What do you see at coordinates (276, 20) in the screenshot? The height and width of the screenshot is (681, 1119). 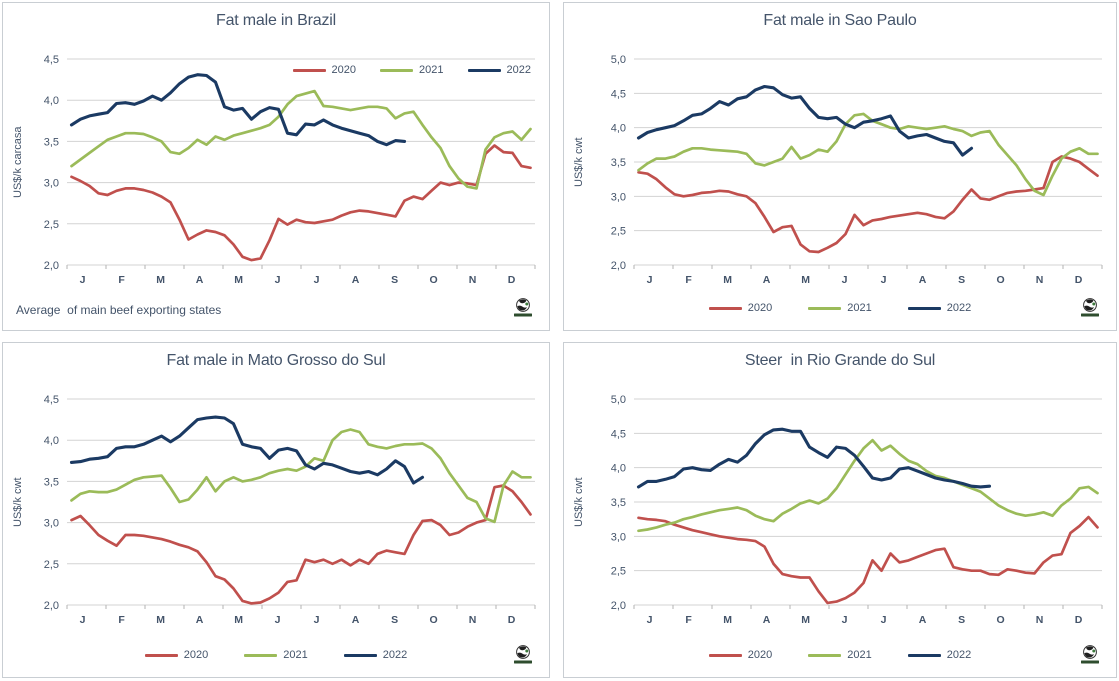 I see `chart-title: Fat male in Brazil` at bounding box center [276, 20].